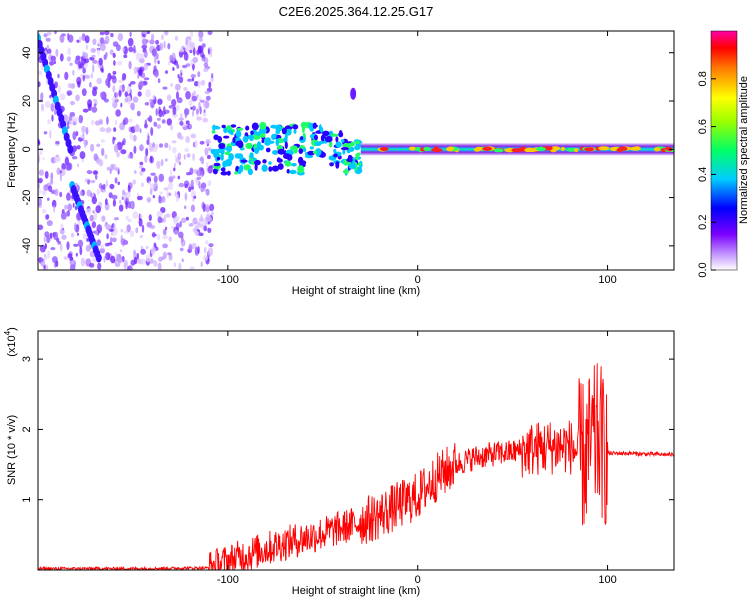 The height and width of the screenshot is (600, 750). What do you see at coordinates (228, 580) in the screenshot?
I see `snr-x-tick-label: -100` at bounding box center [228, 580].